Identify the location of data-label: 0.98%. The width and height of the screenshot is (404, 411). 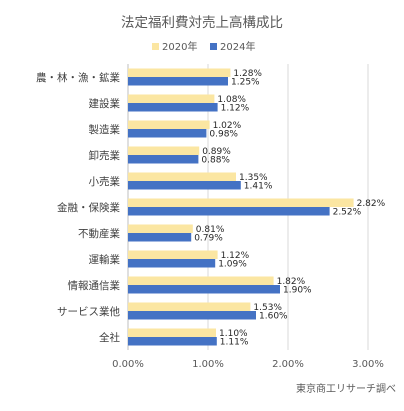
(223, 135).